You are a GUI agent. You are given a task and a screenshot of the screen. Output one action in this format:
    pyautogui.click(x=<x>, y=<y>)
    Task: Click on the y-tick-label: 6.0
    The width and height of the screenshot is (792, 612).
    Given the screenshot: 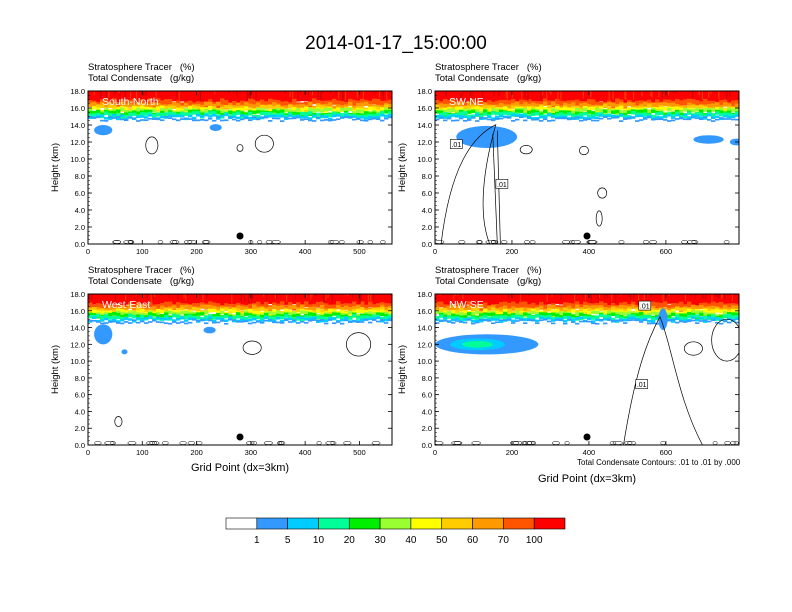 What is the action you would take?
    pyautogui.click(x=427, y=395)
    